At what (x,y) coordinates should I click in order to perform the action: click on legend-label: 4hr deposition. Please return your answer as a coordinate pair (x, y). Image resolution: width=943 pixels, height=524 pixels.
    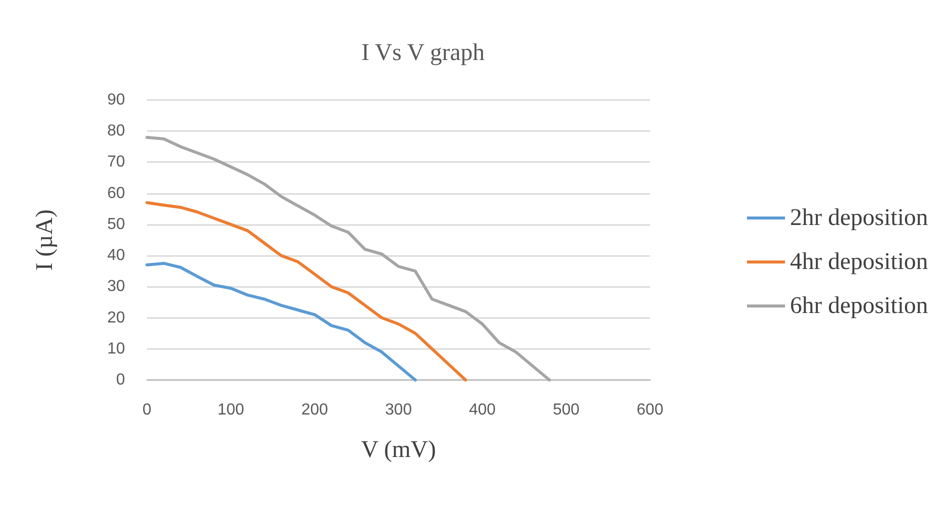
    Looking at the image, I should click on (859, 262).